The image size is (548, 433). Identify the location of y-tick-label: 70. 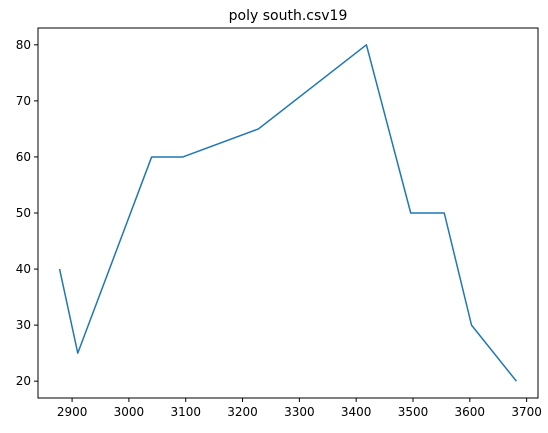
(23, 101).